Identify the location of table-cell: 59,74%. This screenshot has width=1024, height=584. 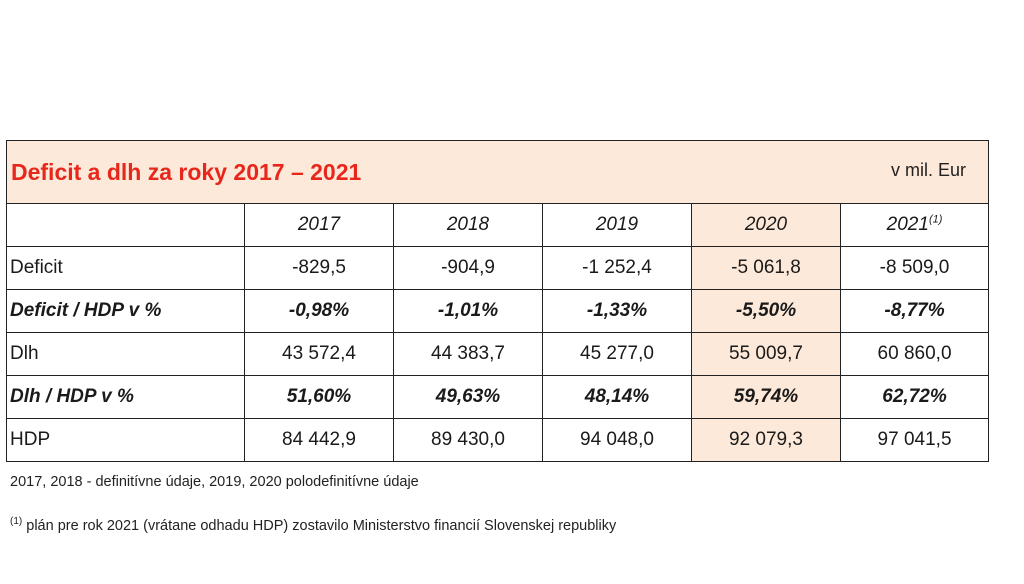
(766, 397).